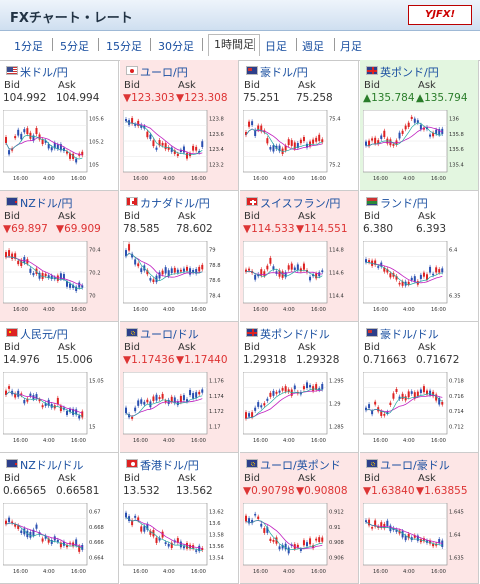 The height and width of the screenshot is (584, 480). Describe the element at coordinates (124, 46) in the screenshot. I see `tab-3: 15分足` at that location.